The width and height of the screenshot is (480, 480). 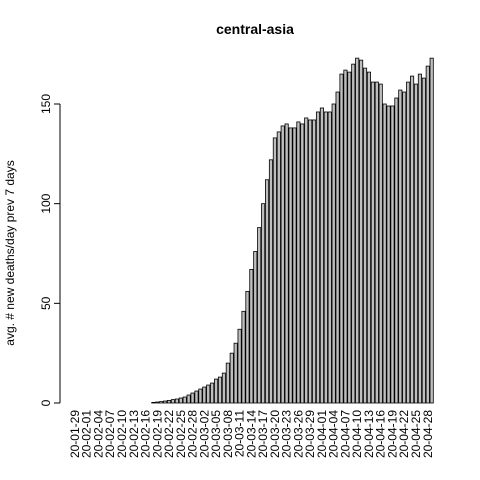 I want to click on x-tick-label: 20-02-28, so click(x=193, y=434).